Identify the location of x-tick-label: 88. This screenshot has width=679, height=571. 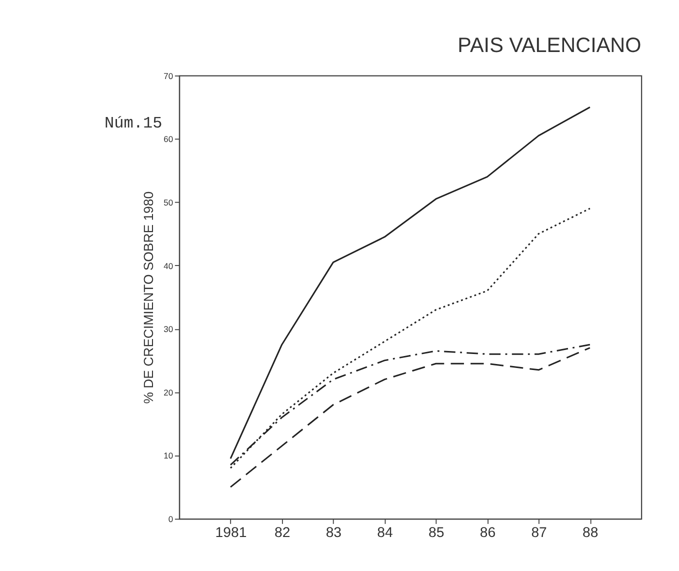
(590, 532).